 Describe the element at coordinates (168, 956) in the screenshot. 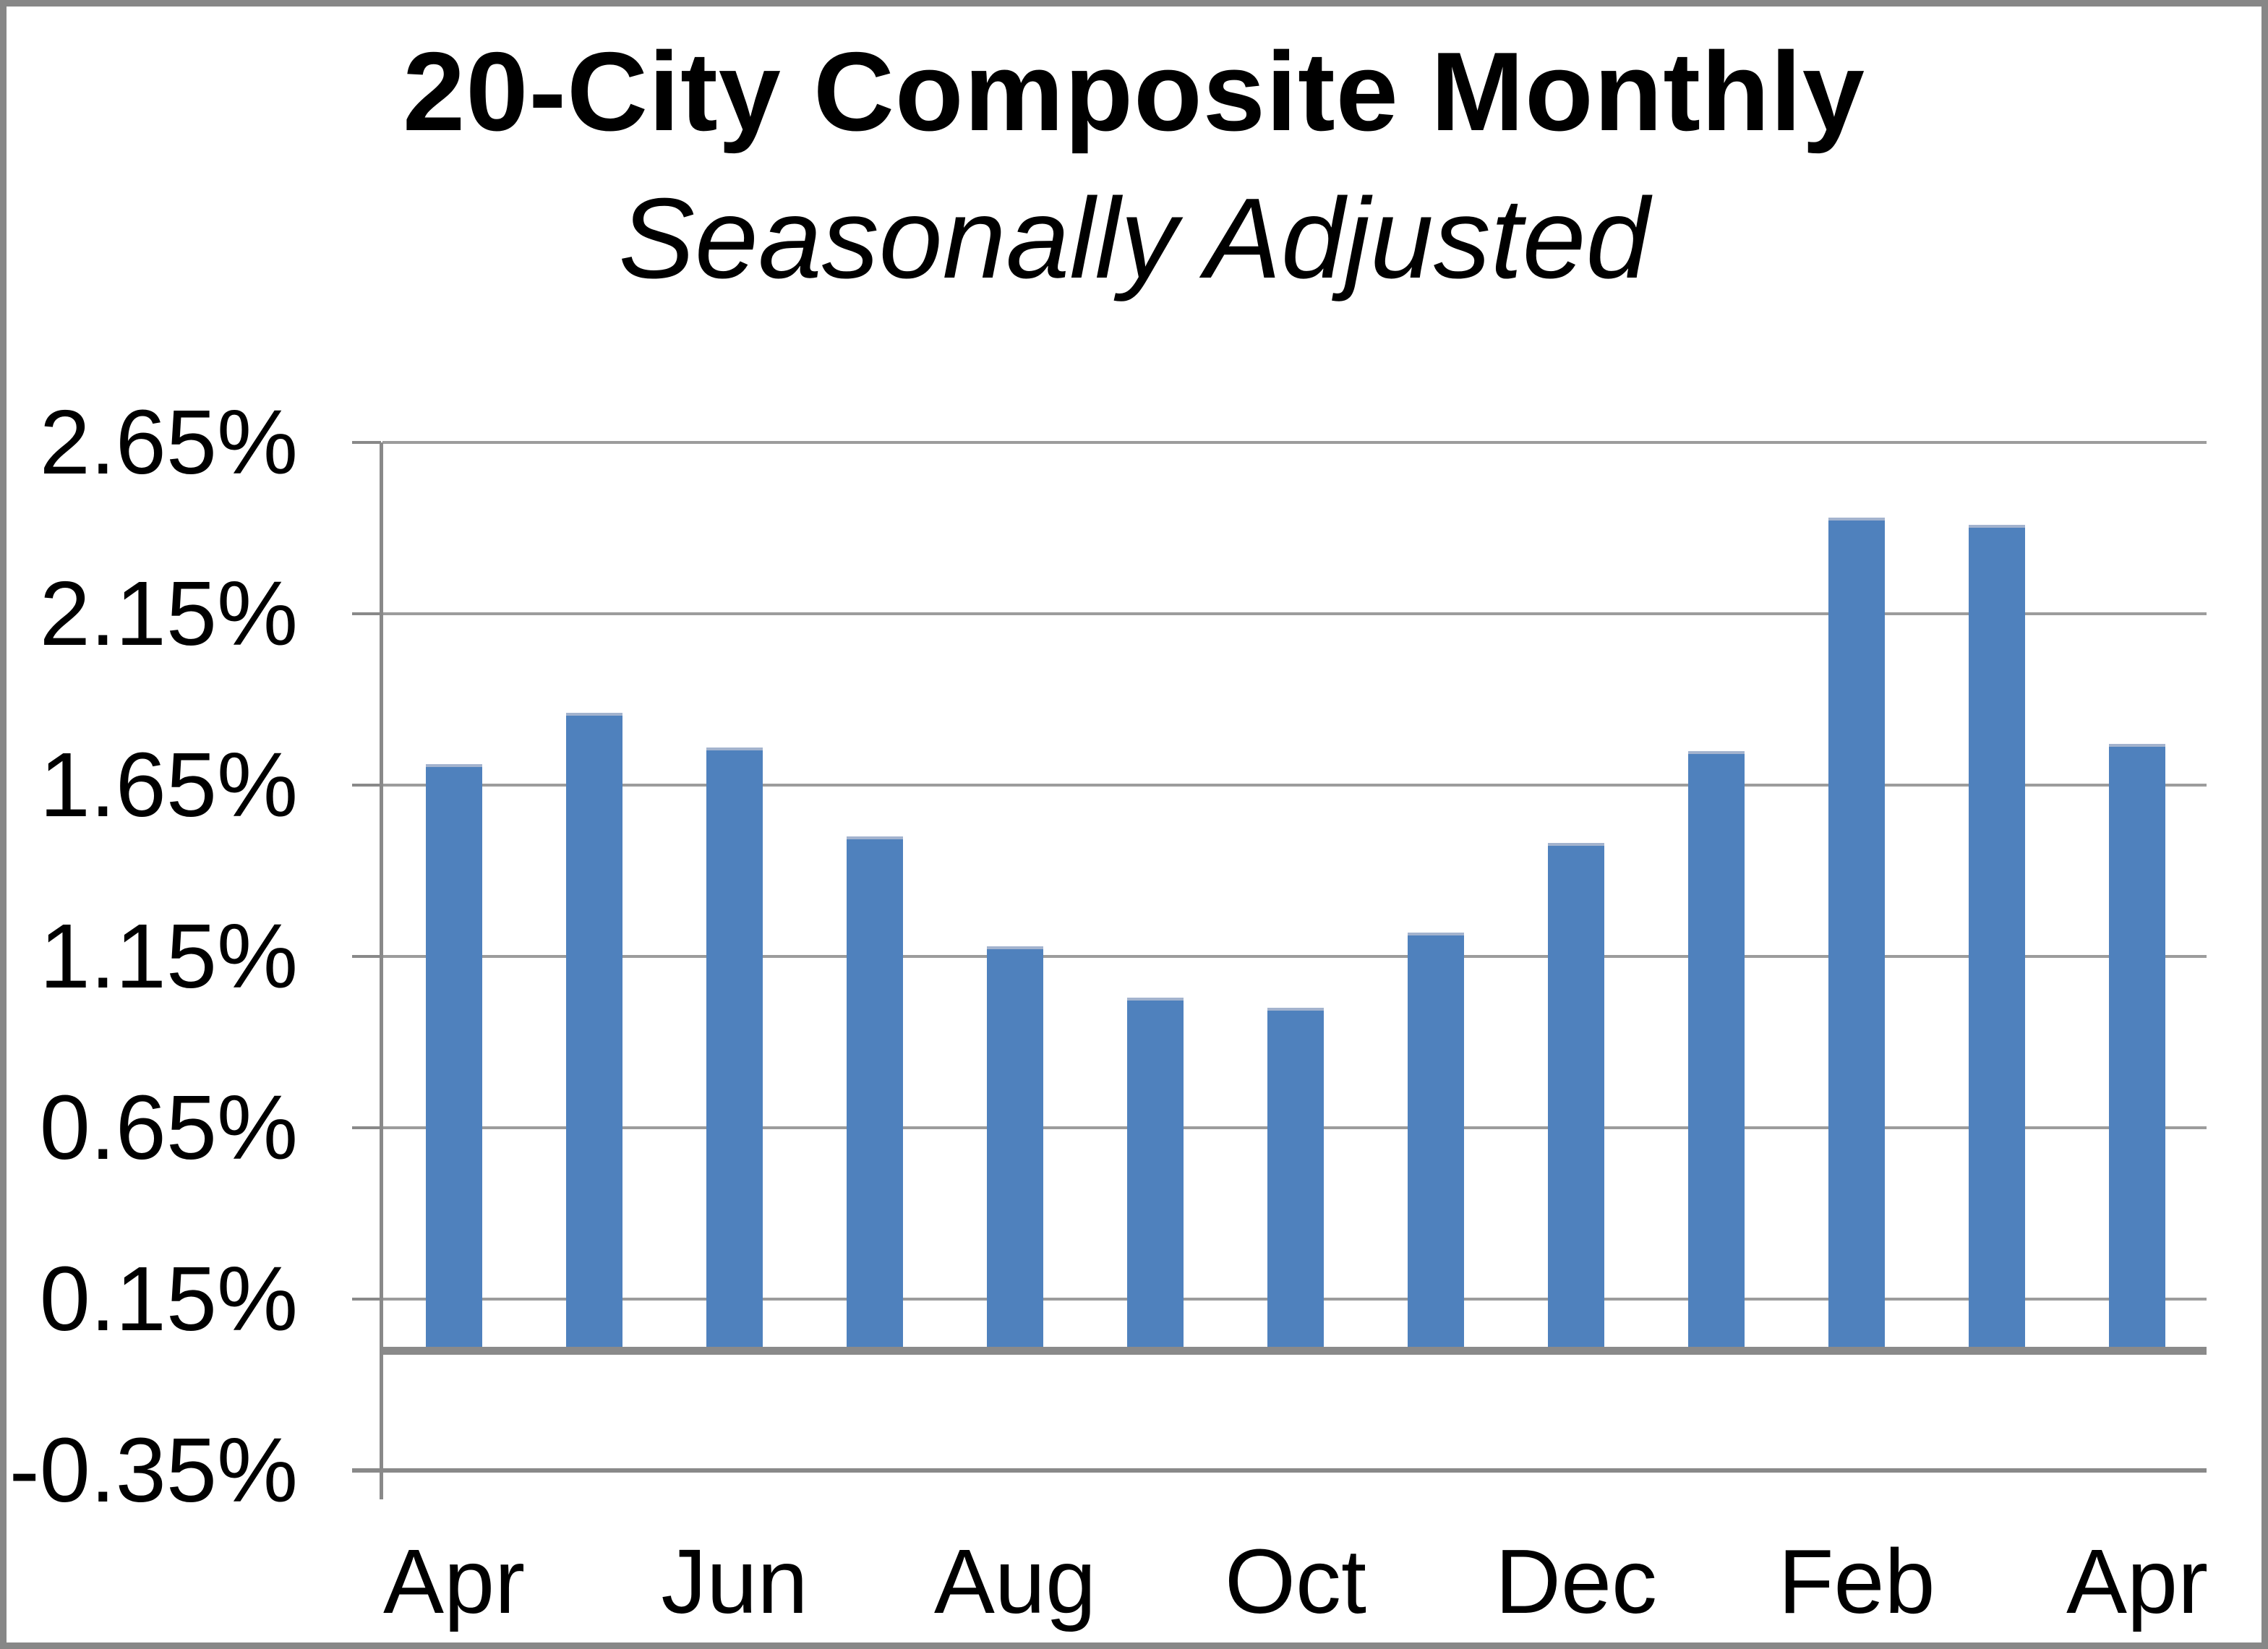

I see `y-tick-label: 1.15%` at that location.